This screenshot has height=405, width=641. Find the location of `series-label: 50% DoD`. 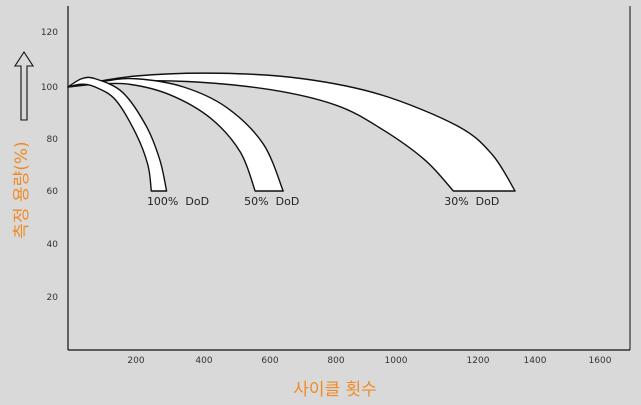

series-label: 50% DoD is located at coordinates (271, 201).